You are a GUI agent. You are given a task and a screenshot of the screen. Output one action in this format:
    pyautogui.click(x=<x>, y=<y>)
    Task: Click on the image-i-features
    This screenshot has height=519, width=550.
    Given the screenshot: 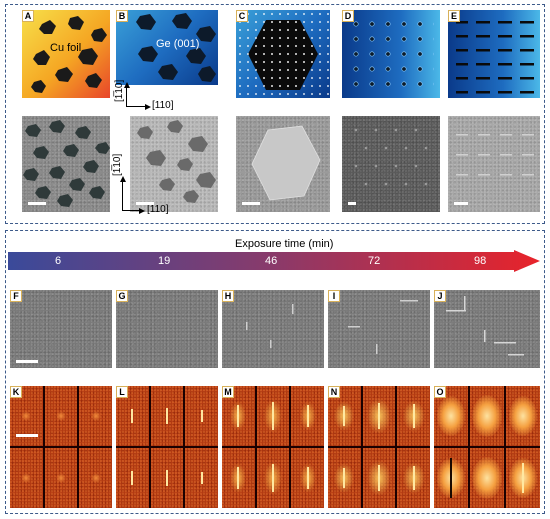 What is the action you would take?
    pyautogui.click(x=383, y=327)
    